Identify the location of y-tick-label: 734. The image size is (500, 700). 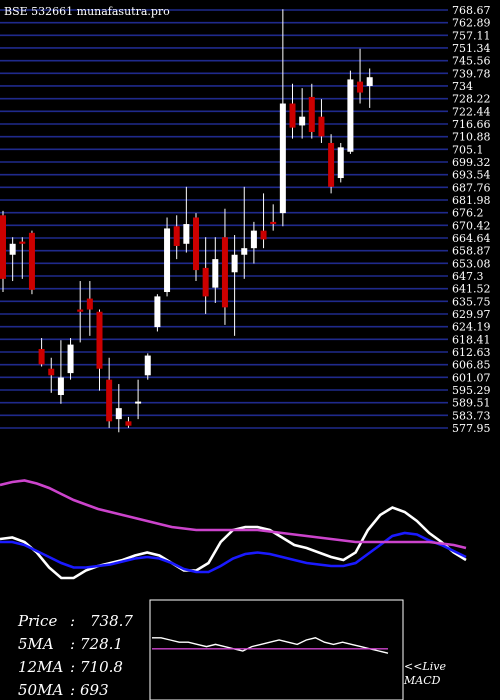
(462, 86).